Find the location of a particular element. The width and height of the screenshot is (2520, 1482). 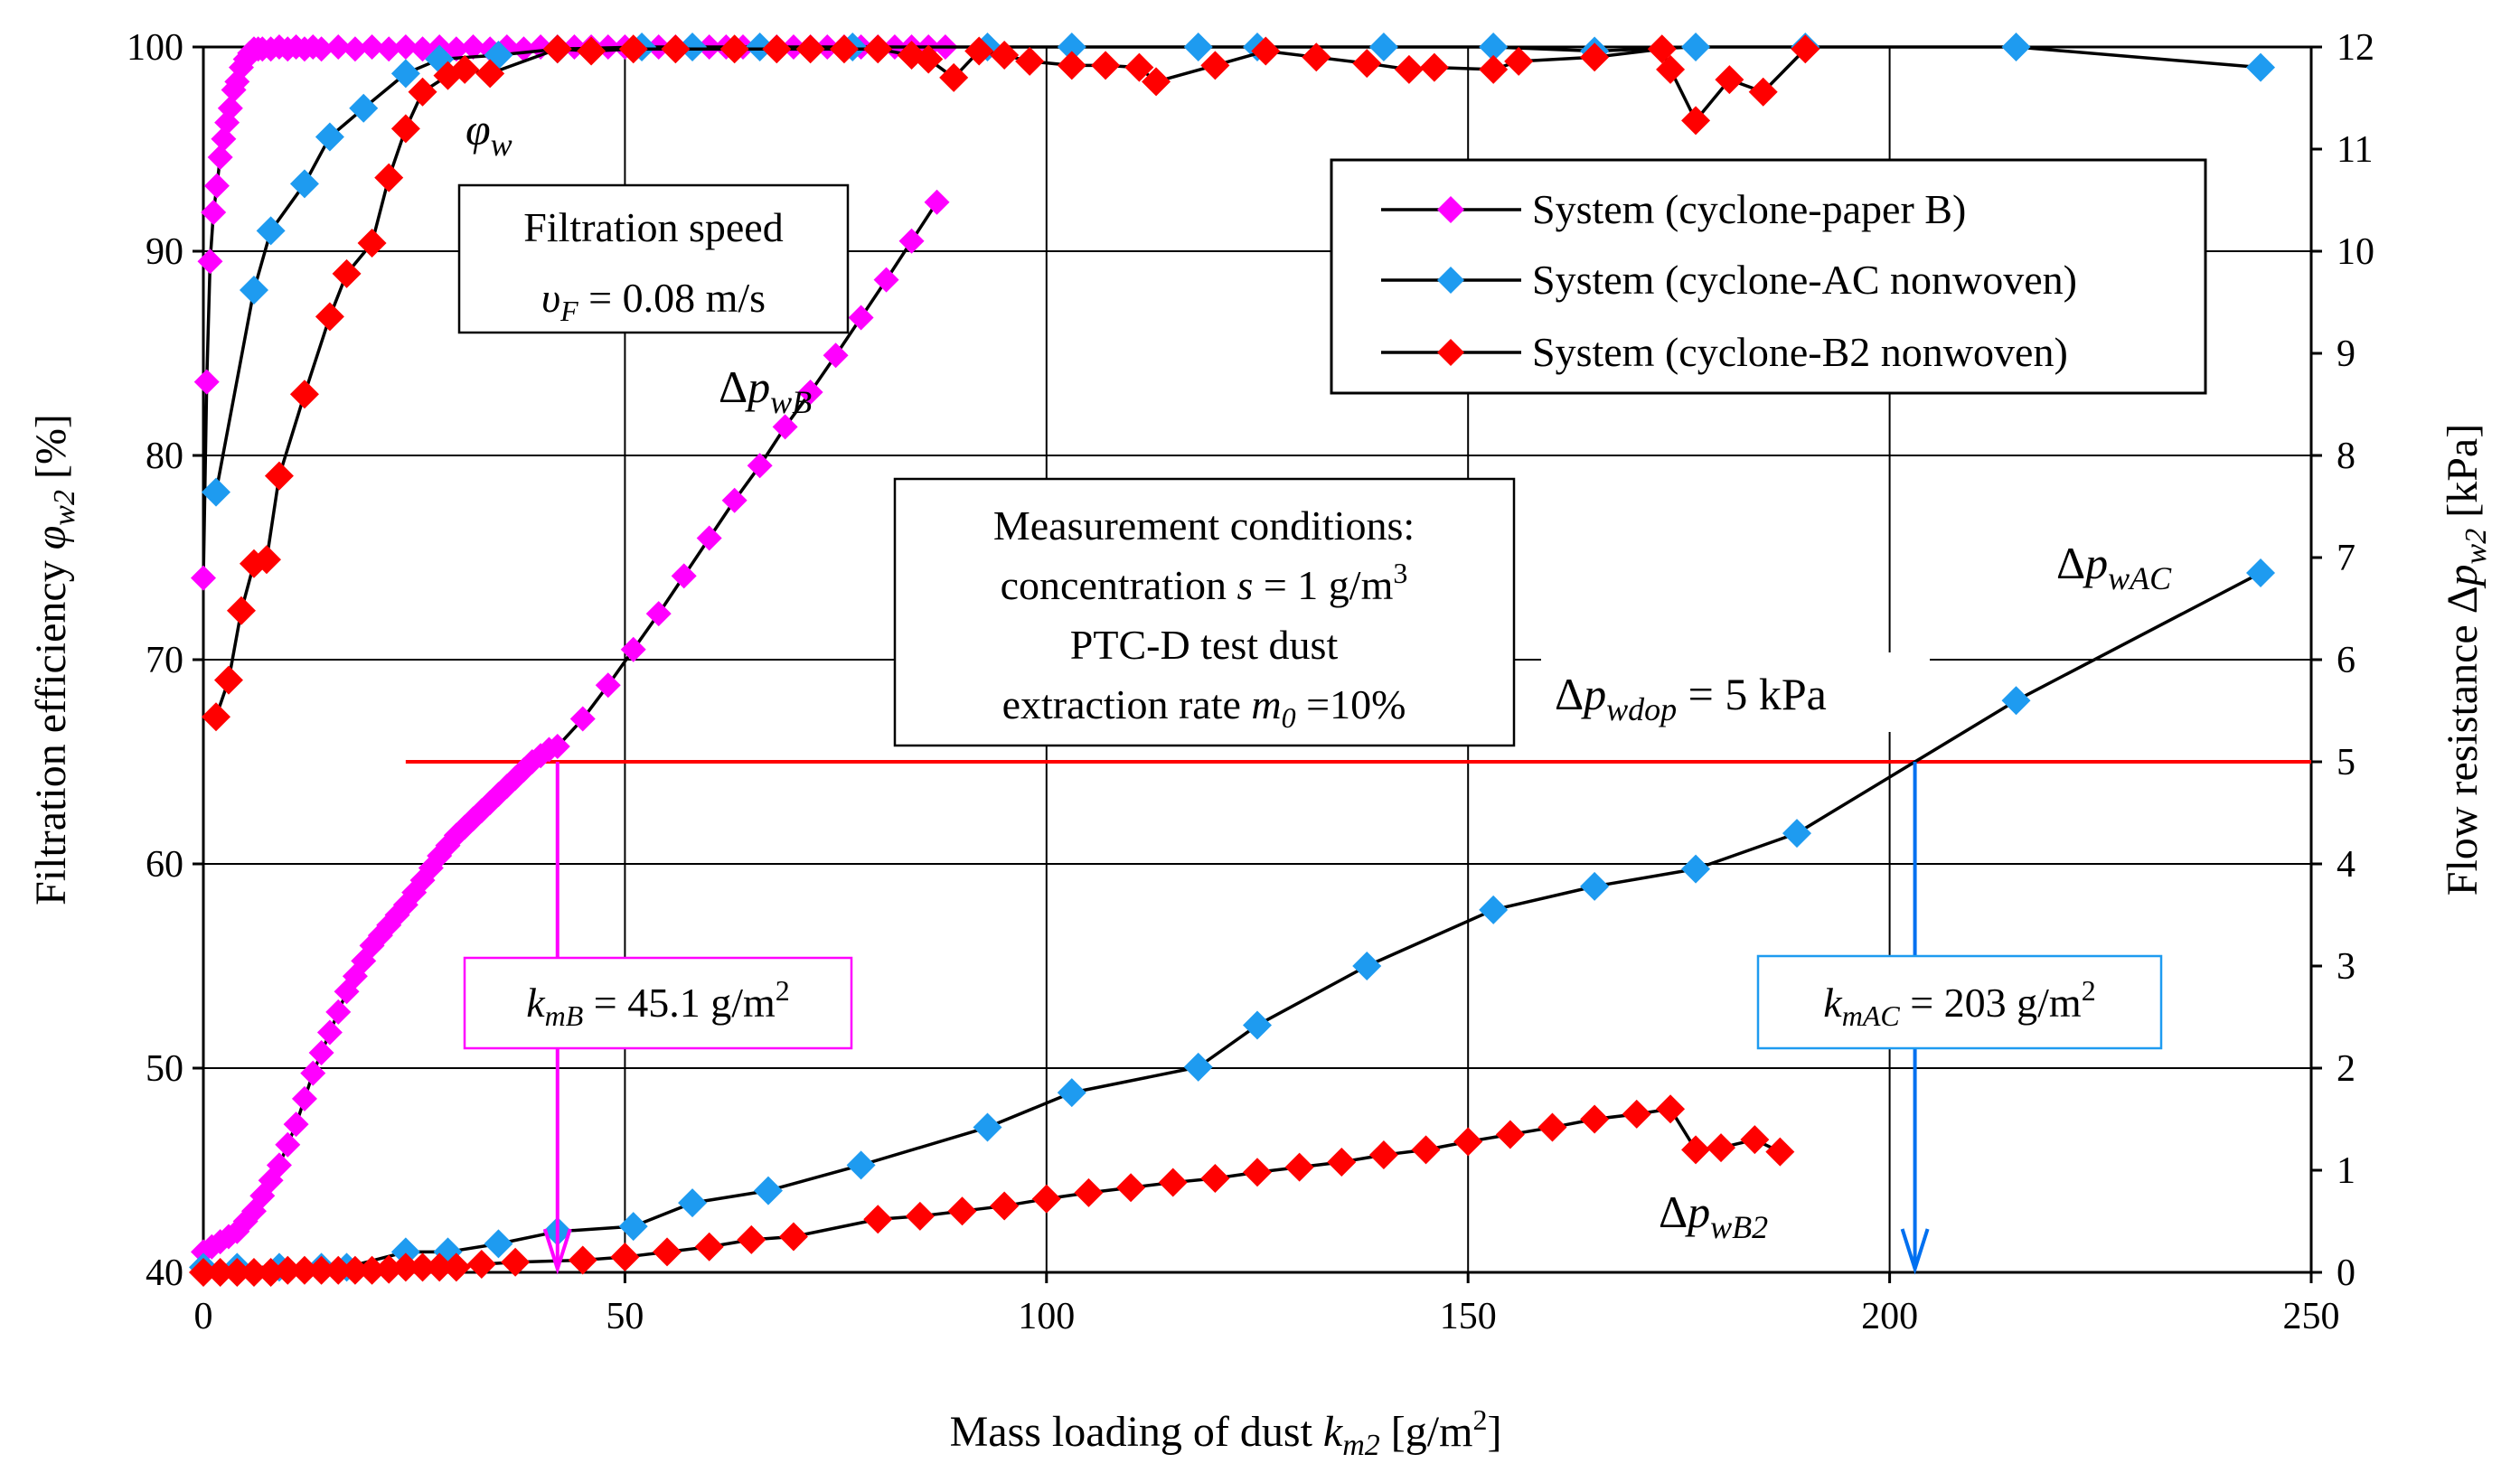

y-right-axis-title: Flow resistance Δpw2 [kPa] is located at coordinates (2466, 660).